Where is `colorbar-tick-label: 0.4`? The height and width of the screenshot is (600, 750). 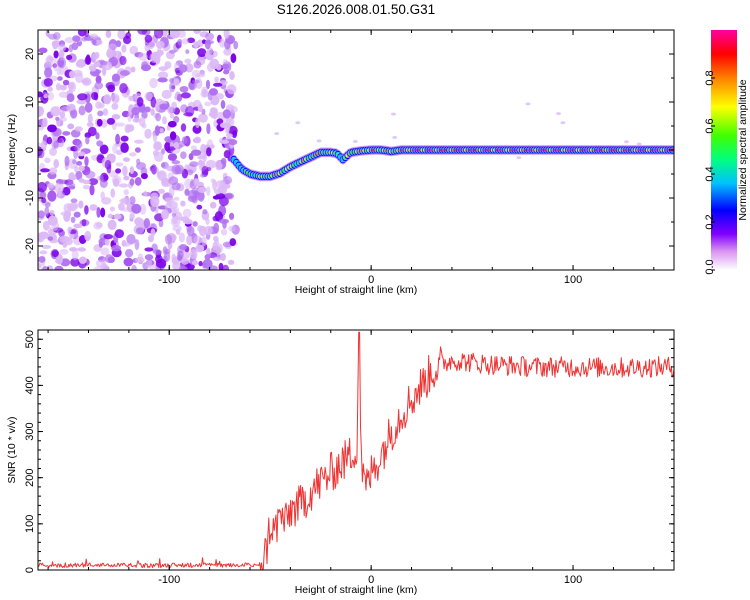 colorbar-tick-label: 0.4 is located at coordinates (710, 173).